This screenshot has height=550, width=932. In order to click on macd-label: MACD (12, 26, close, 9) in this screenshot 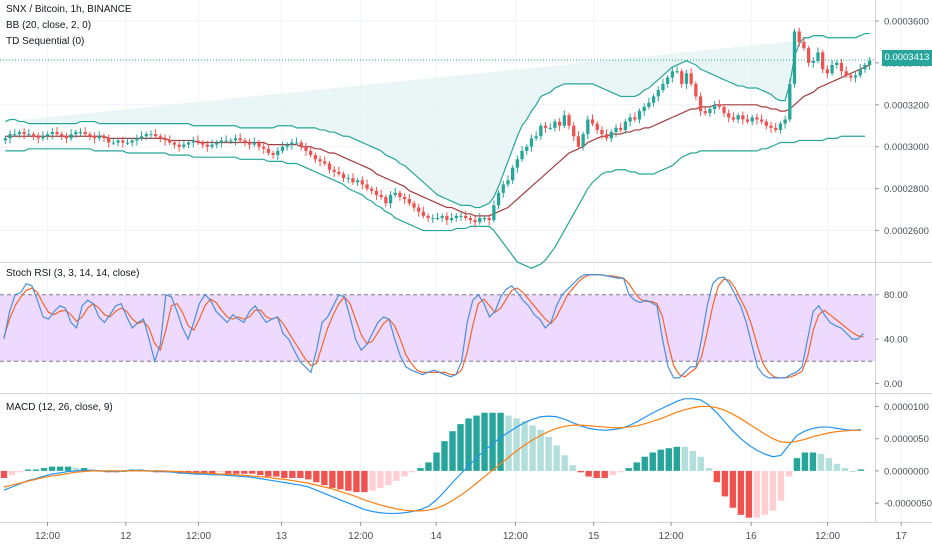, I will do `click(59, 407)`.